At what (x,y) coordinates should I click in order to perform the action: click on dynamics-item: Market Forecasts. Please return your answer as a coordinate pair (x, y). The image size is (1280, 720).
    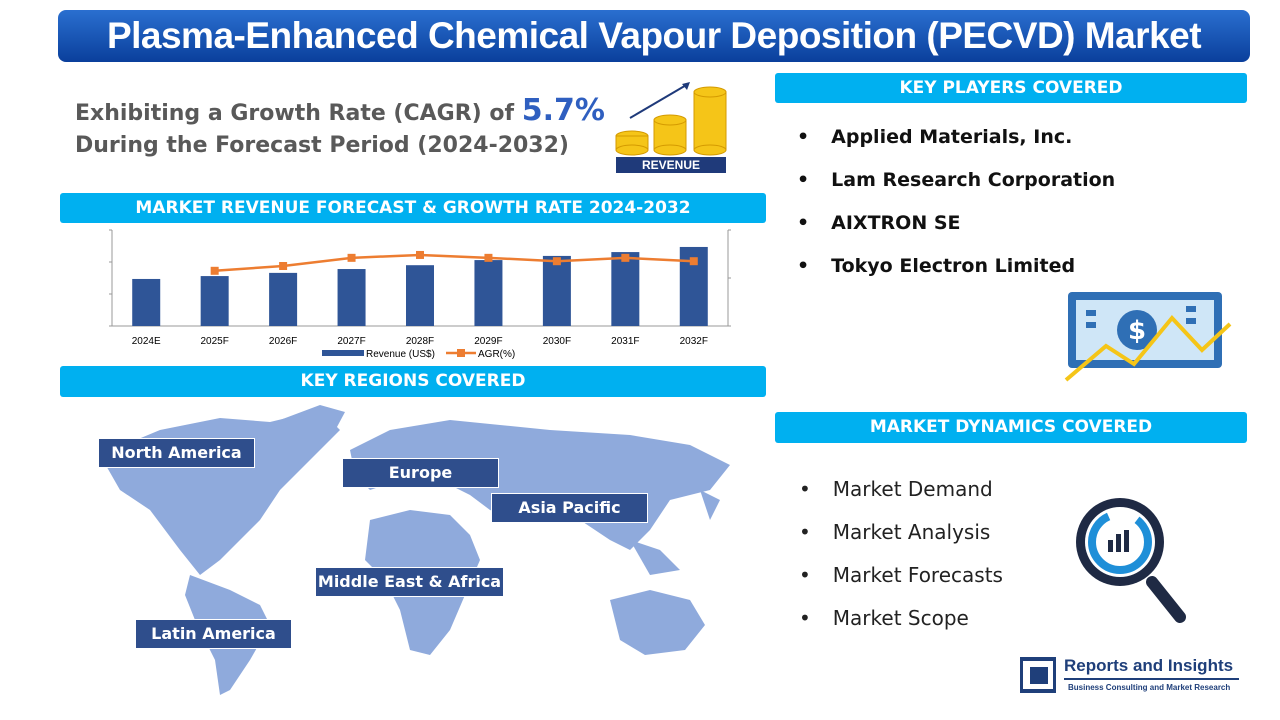
    Looking at the image, I should click on (901, 584).